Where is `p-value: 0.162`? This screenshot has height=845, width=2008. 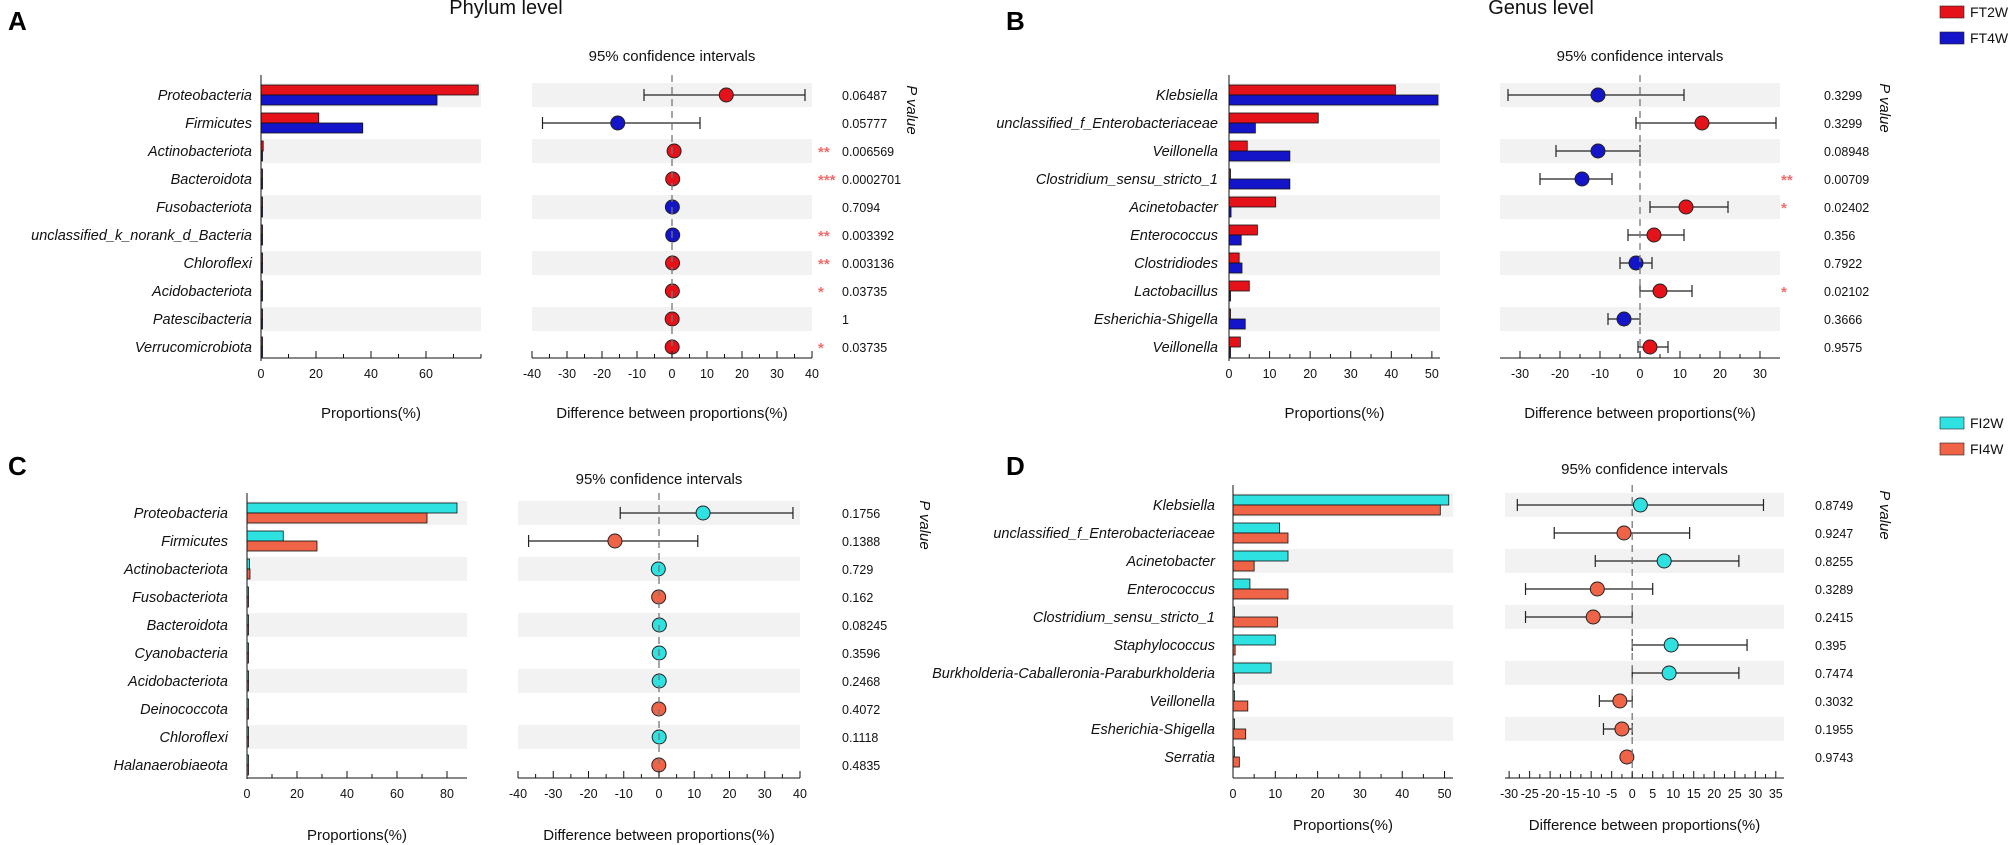 p-value: 0.162 is located at coordinates (857, 598).